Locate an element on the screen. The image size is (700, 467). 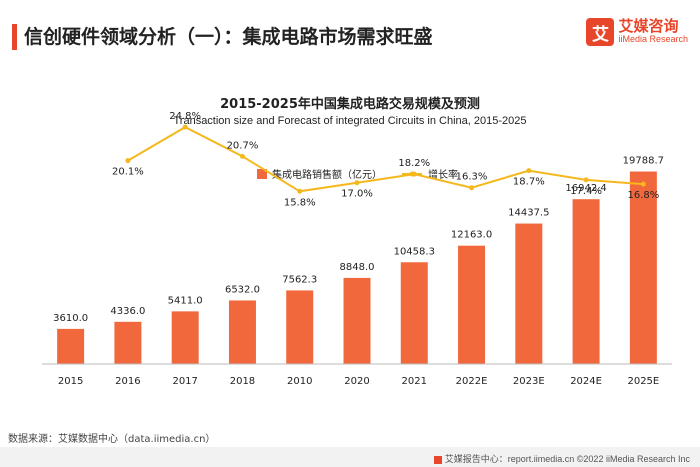
bar-value-label: 6532.0 is located at coordinates (242, 289).